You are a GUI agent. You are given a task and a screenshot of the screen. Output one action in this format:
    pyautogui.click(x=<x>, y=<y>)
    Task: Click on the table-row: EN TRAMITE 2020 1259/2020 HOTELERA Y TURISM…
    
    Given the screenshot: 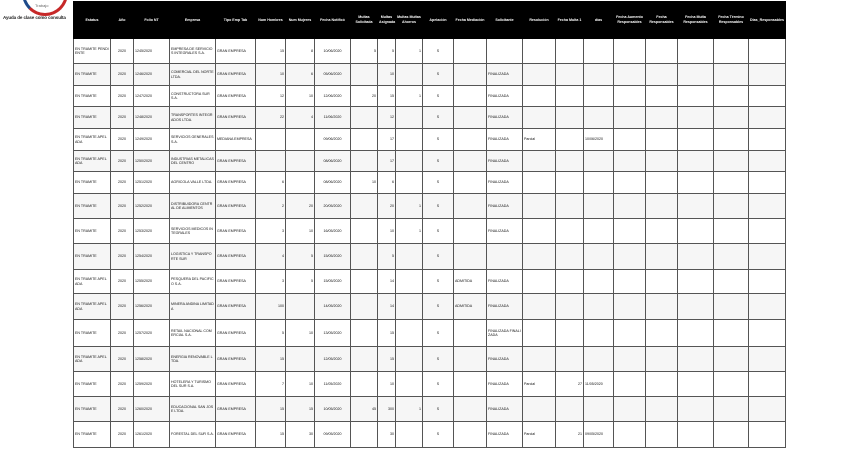 What is the action you would take?
    pyautogui.click(x=429, y=384)
    